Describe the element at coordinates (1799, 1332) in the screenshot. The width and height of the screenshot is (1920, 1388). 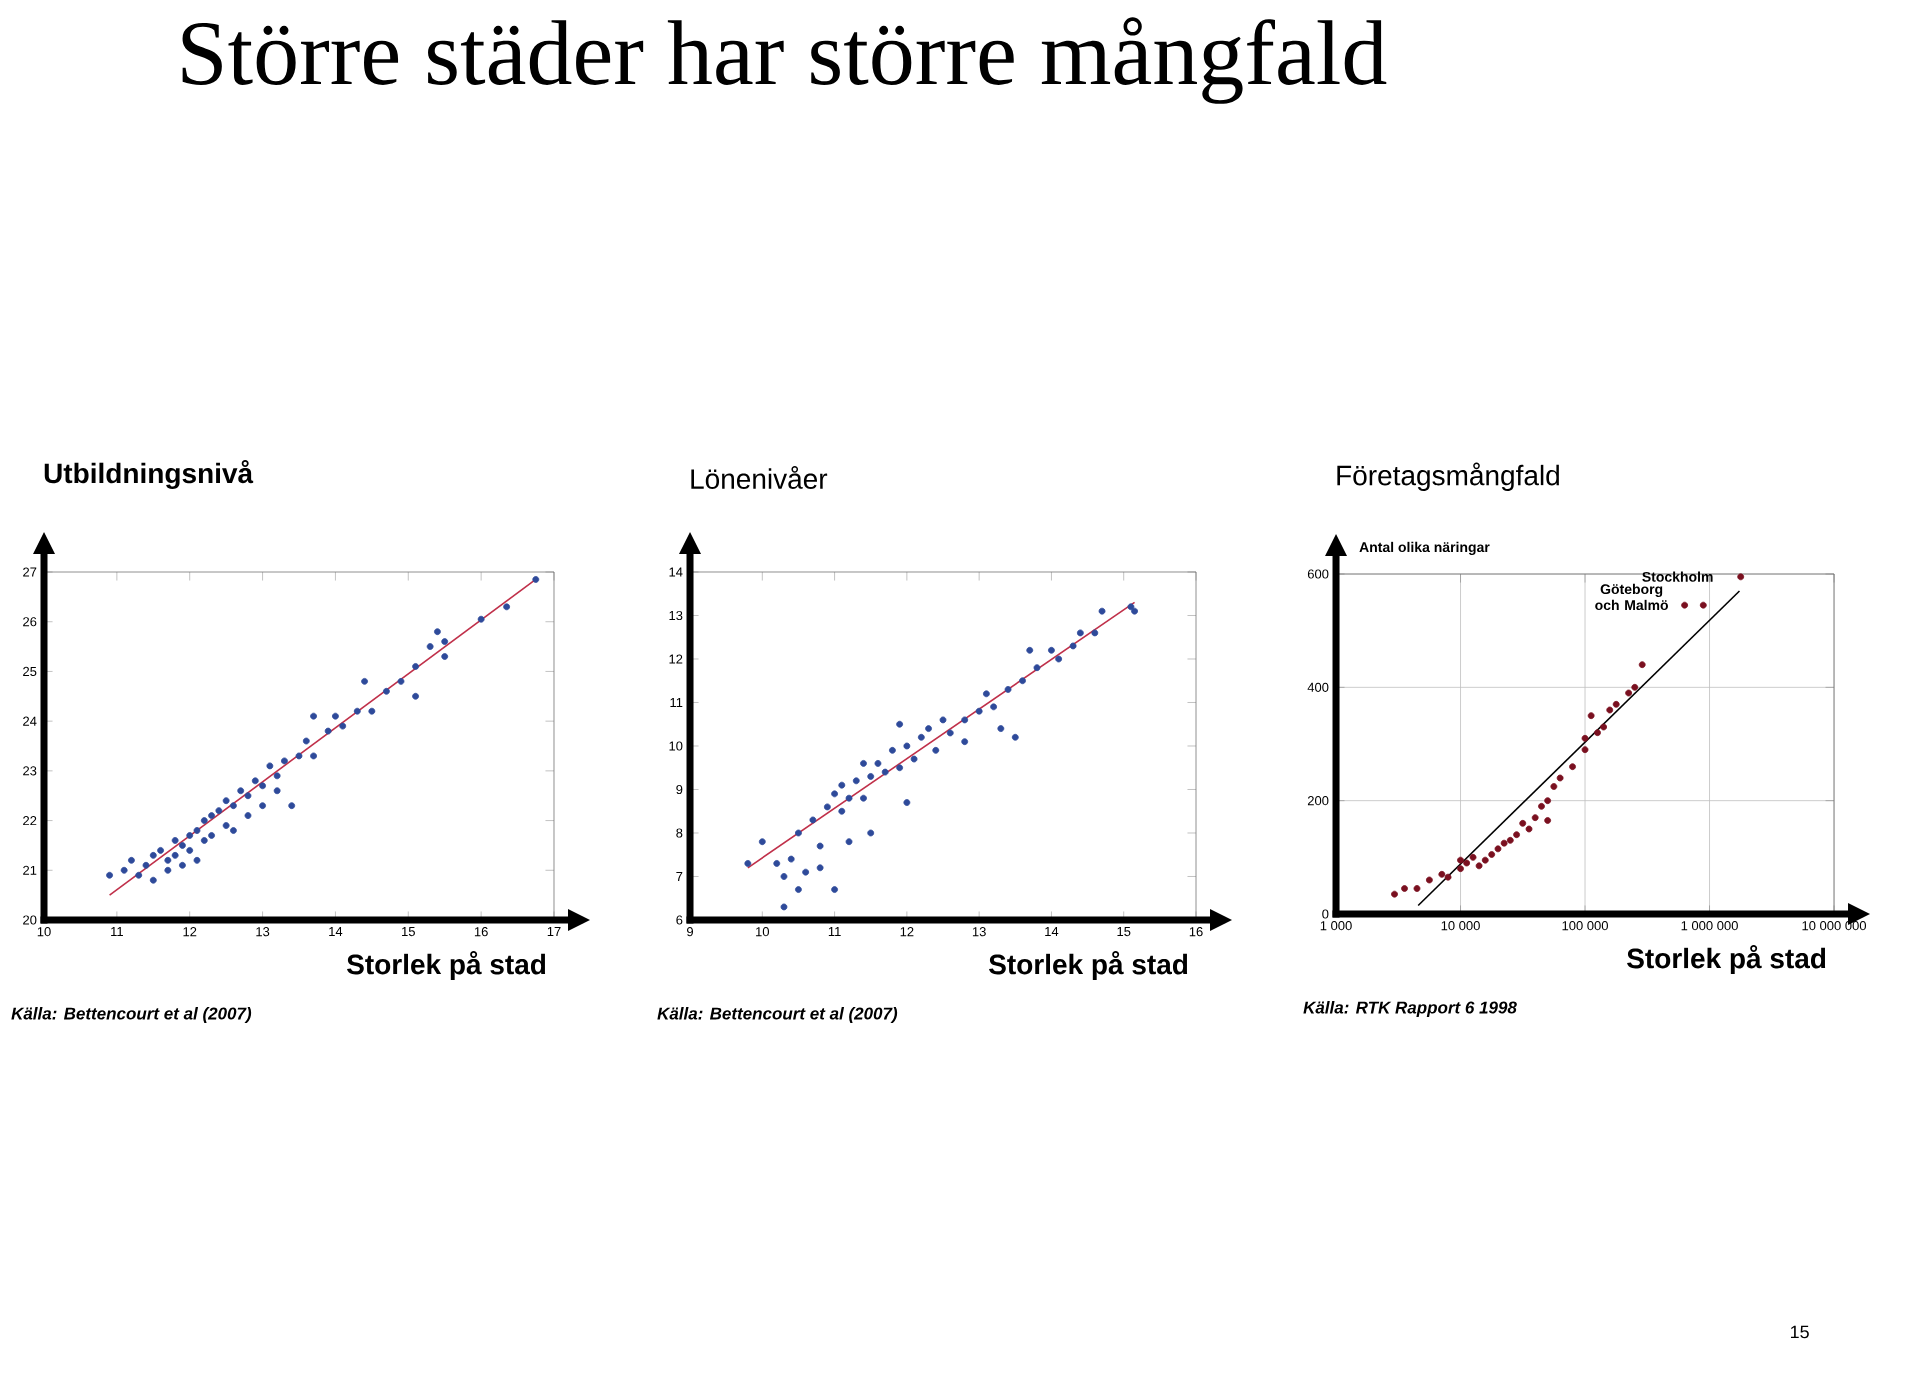
I see `text: 15` at that location.